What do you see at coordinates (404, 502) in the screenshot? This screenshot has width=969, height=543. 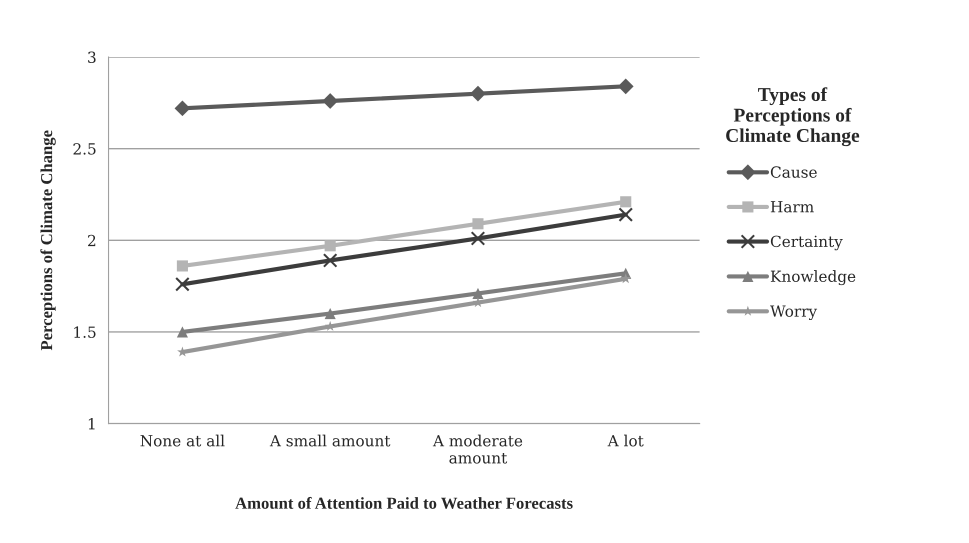 I see `x-axis-title: Amount of Attention Paid to Weather Forecasts` at bounding box center [404, 502].